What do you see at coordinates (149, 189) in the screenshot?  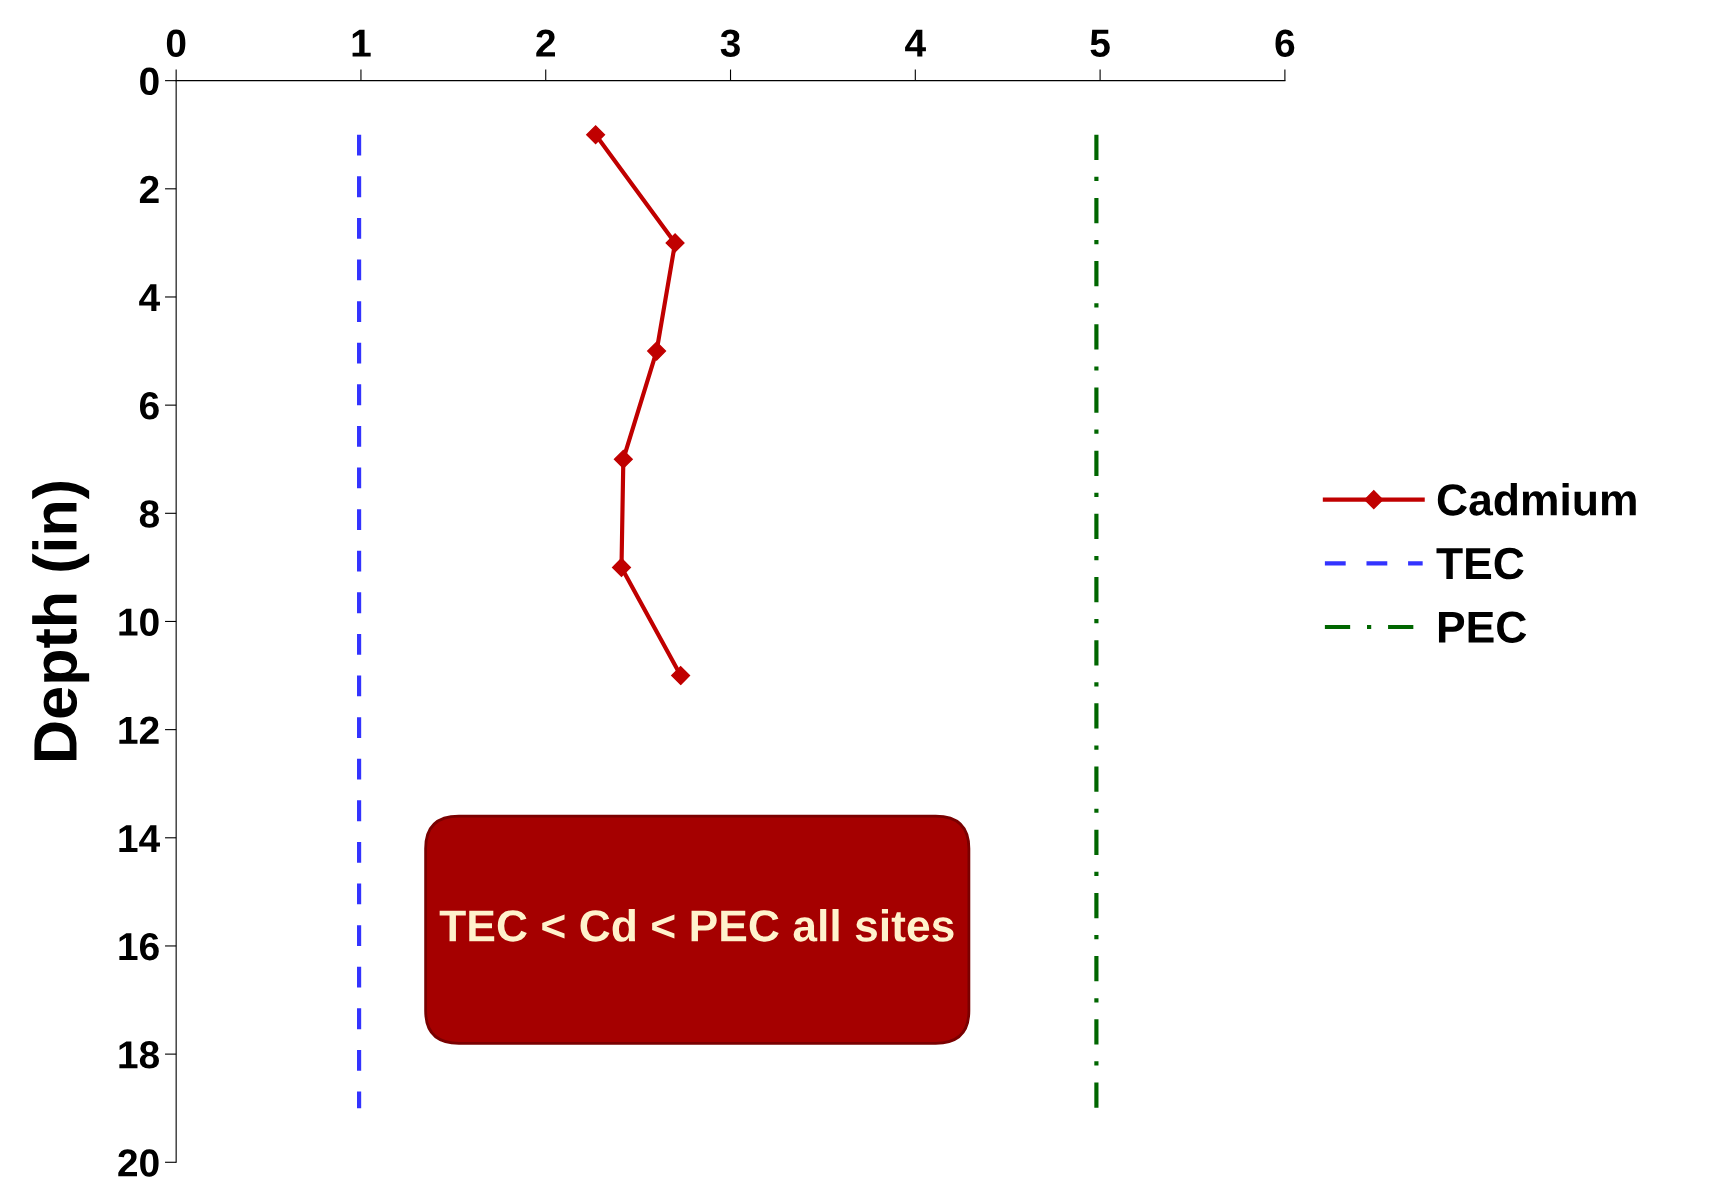 I see `y-tick-label: 2` at bounding box center [149, 189].